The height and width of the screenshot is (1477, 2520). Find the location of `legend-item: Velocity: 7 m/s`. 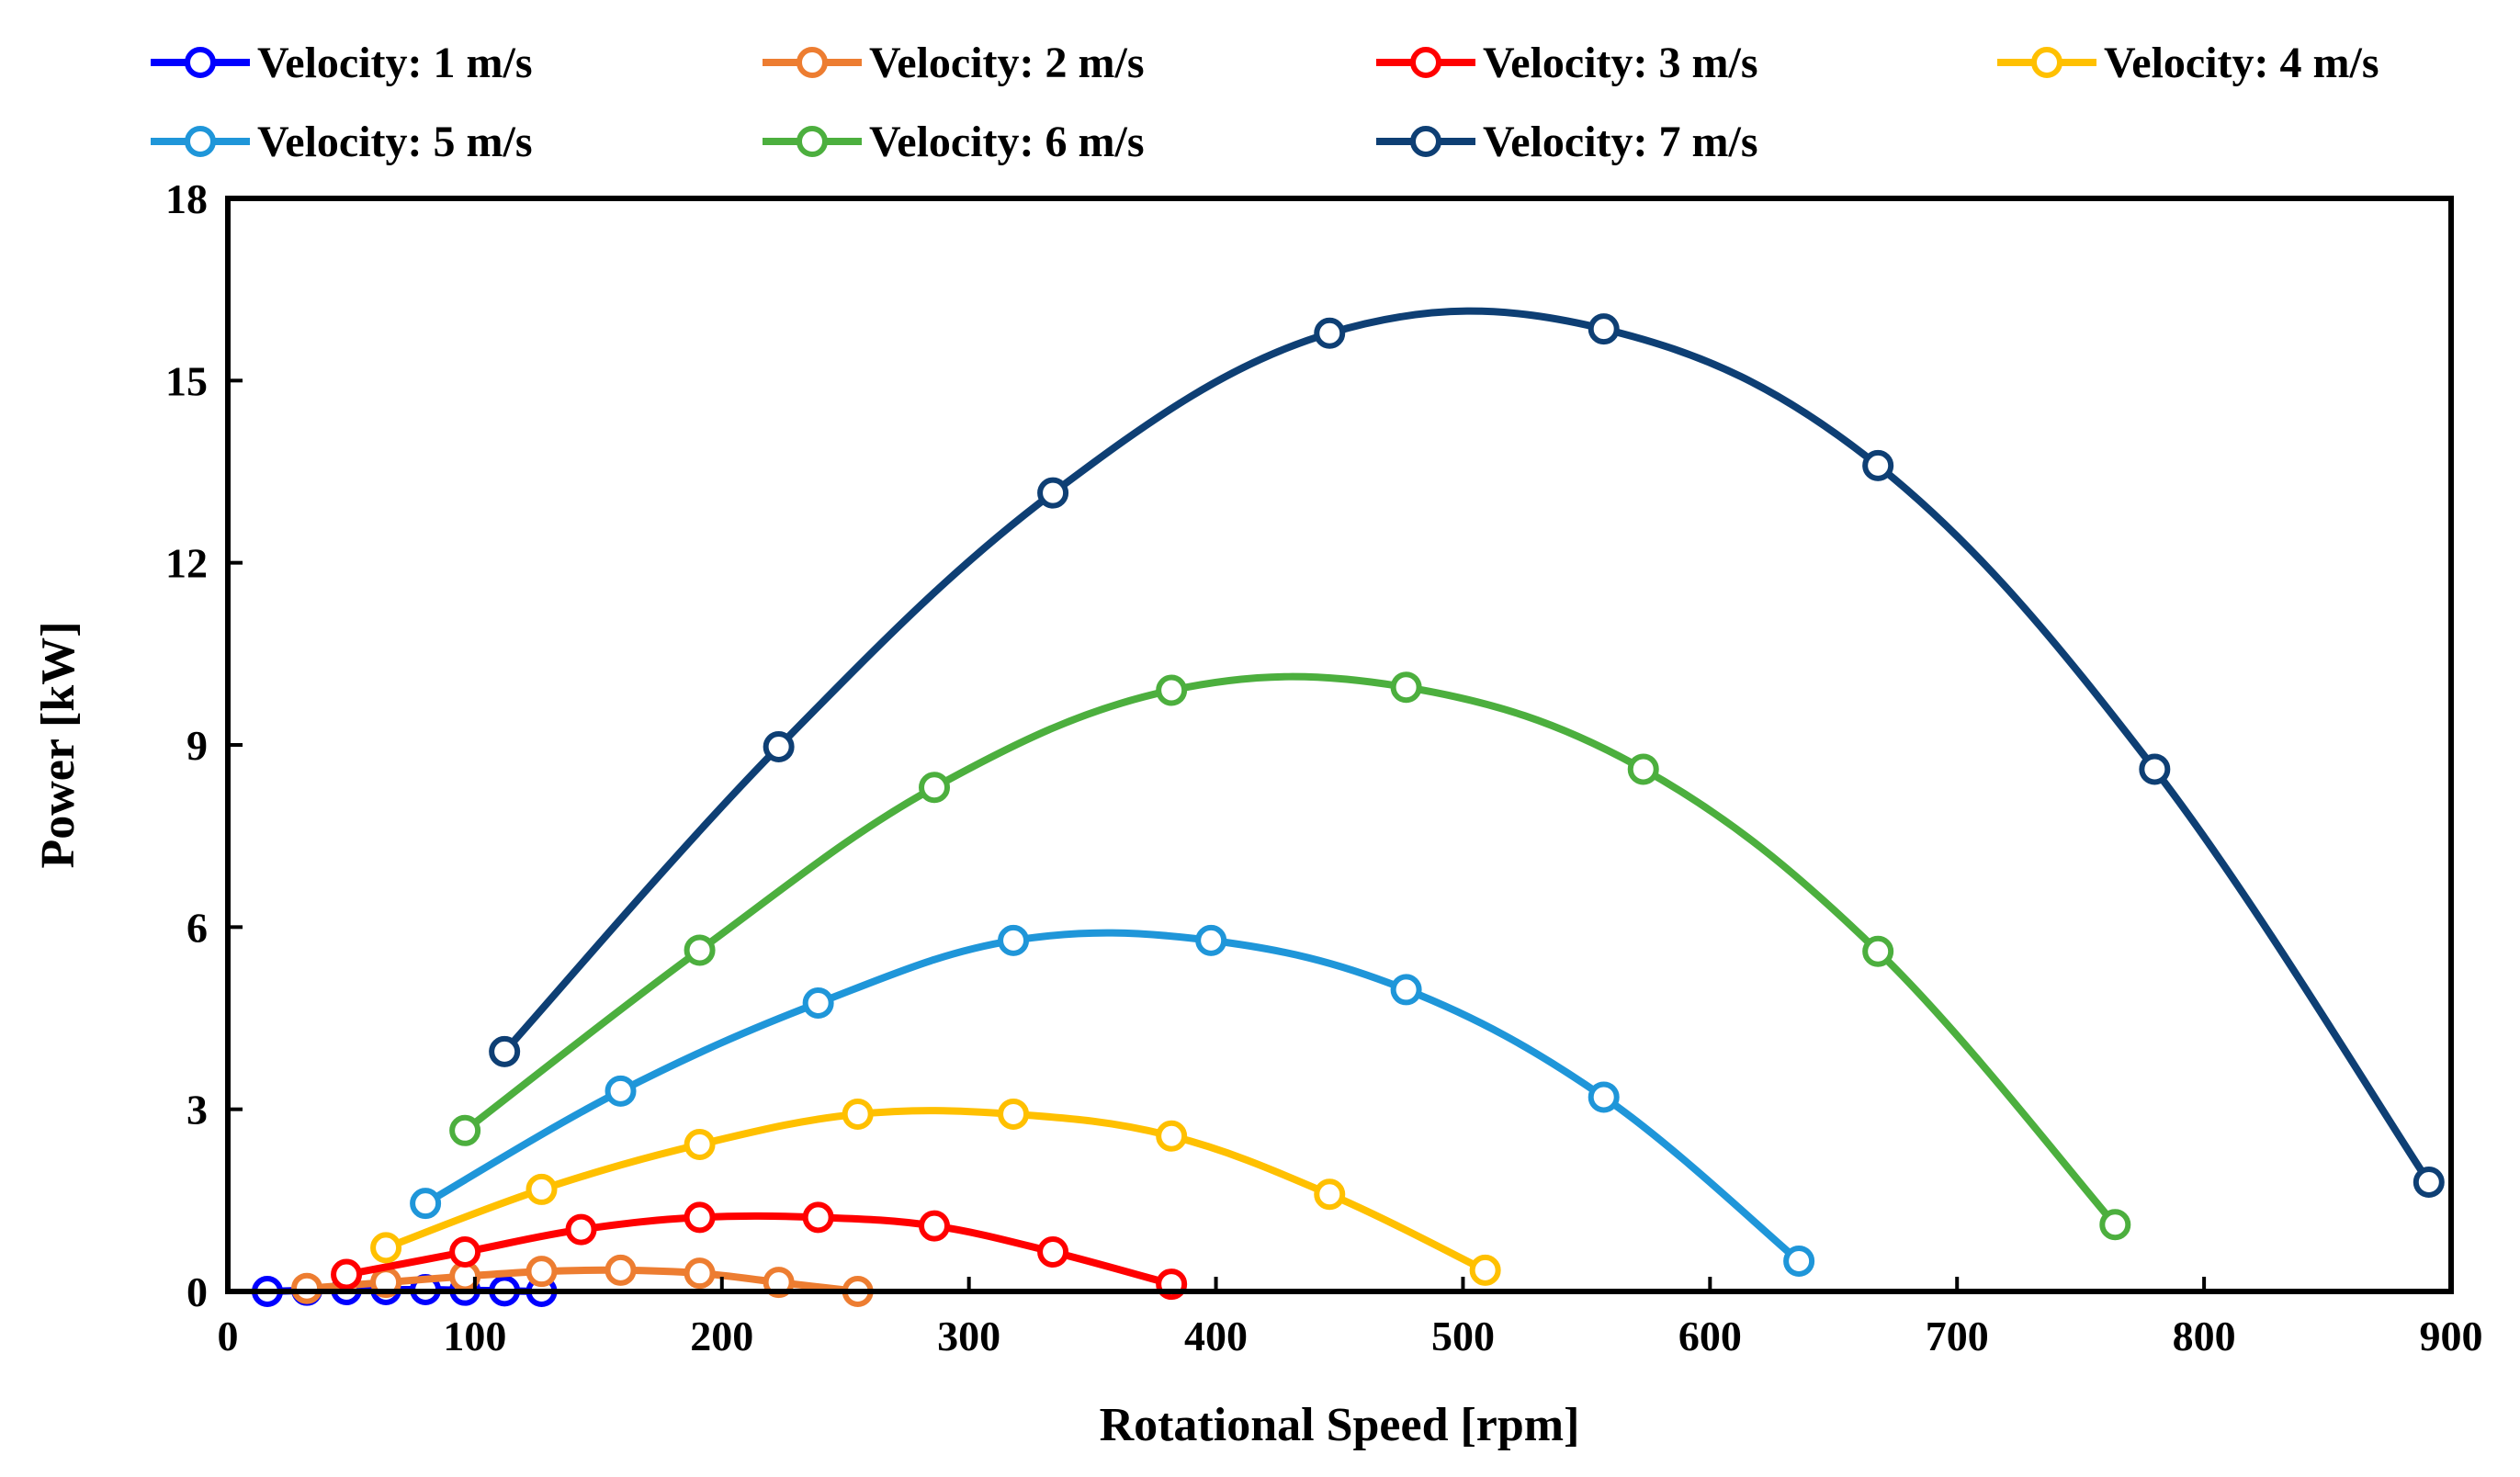

legend-item: Velocity: 7 m/s is located at coordinates (1567, 142).